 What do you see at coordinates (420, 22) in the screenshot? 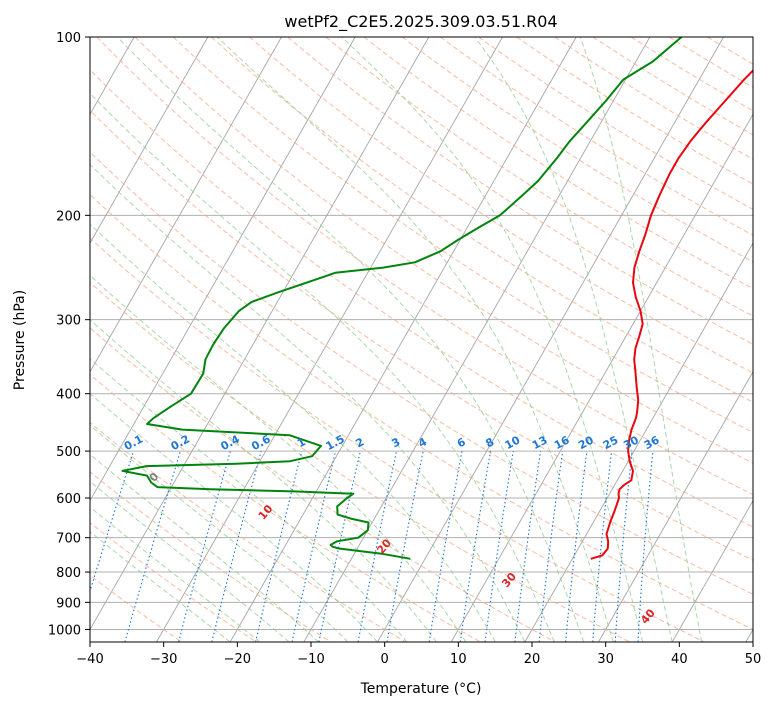
I see `chart-title: wetPf2_C2E5.2025.309.03.51.R04` at bounding box center [420, 22].